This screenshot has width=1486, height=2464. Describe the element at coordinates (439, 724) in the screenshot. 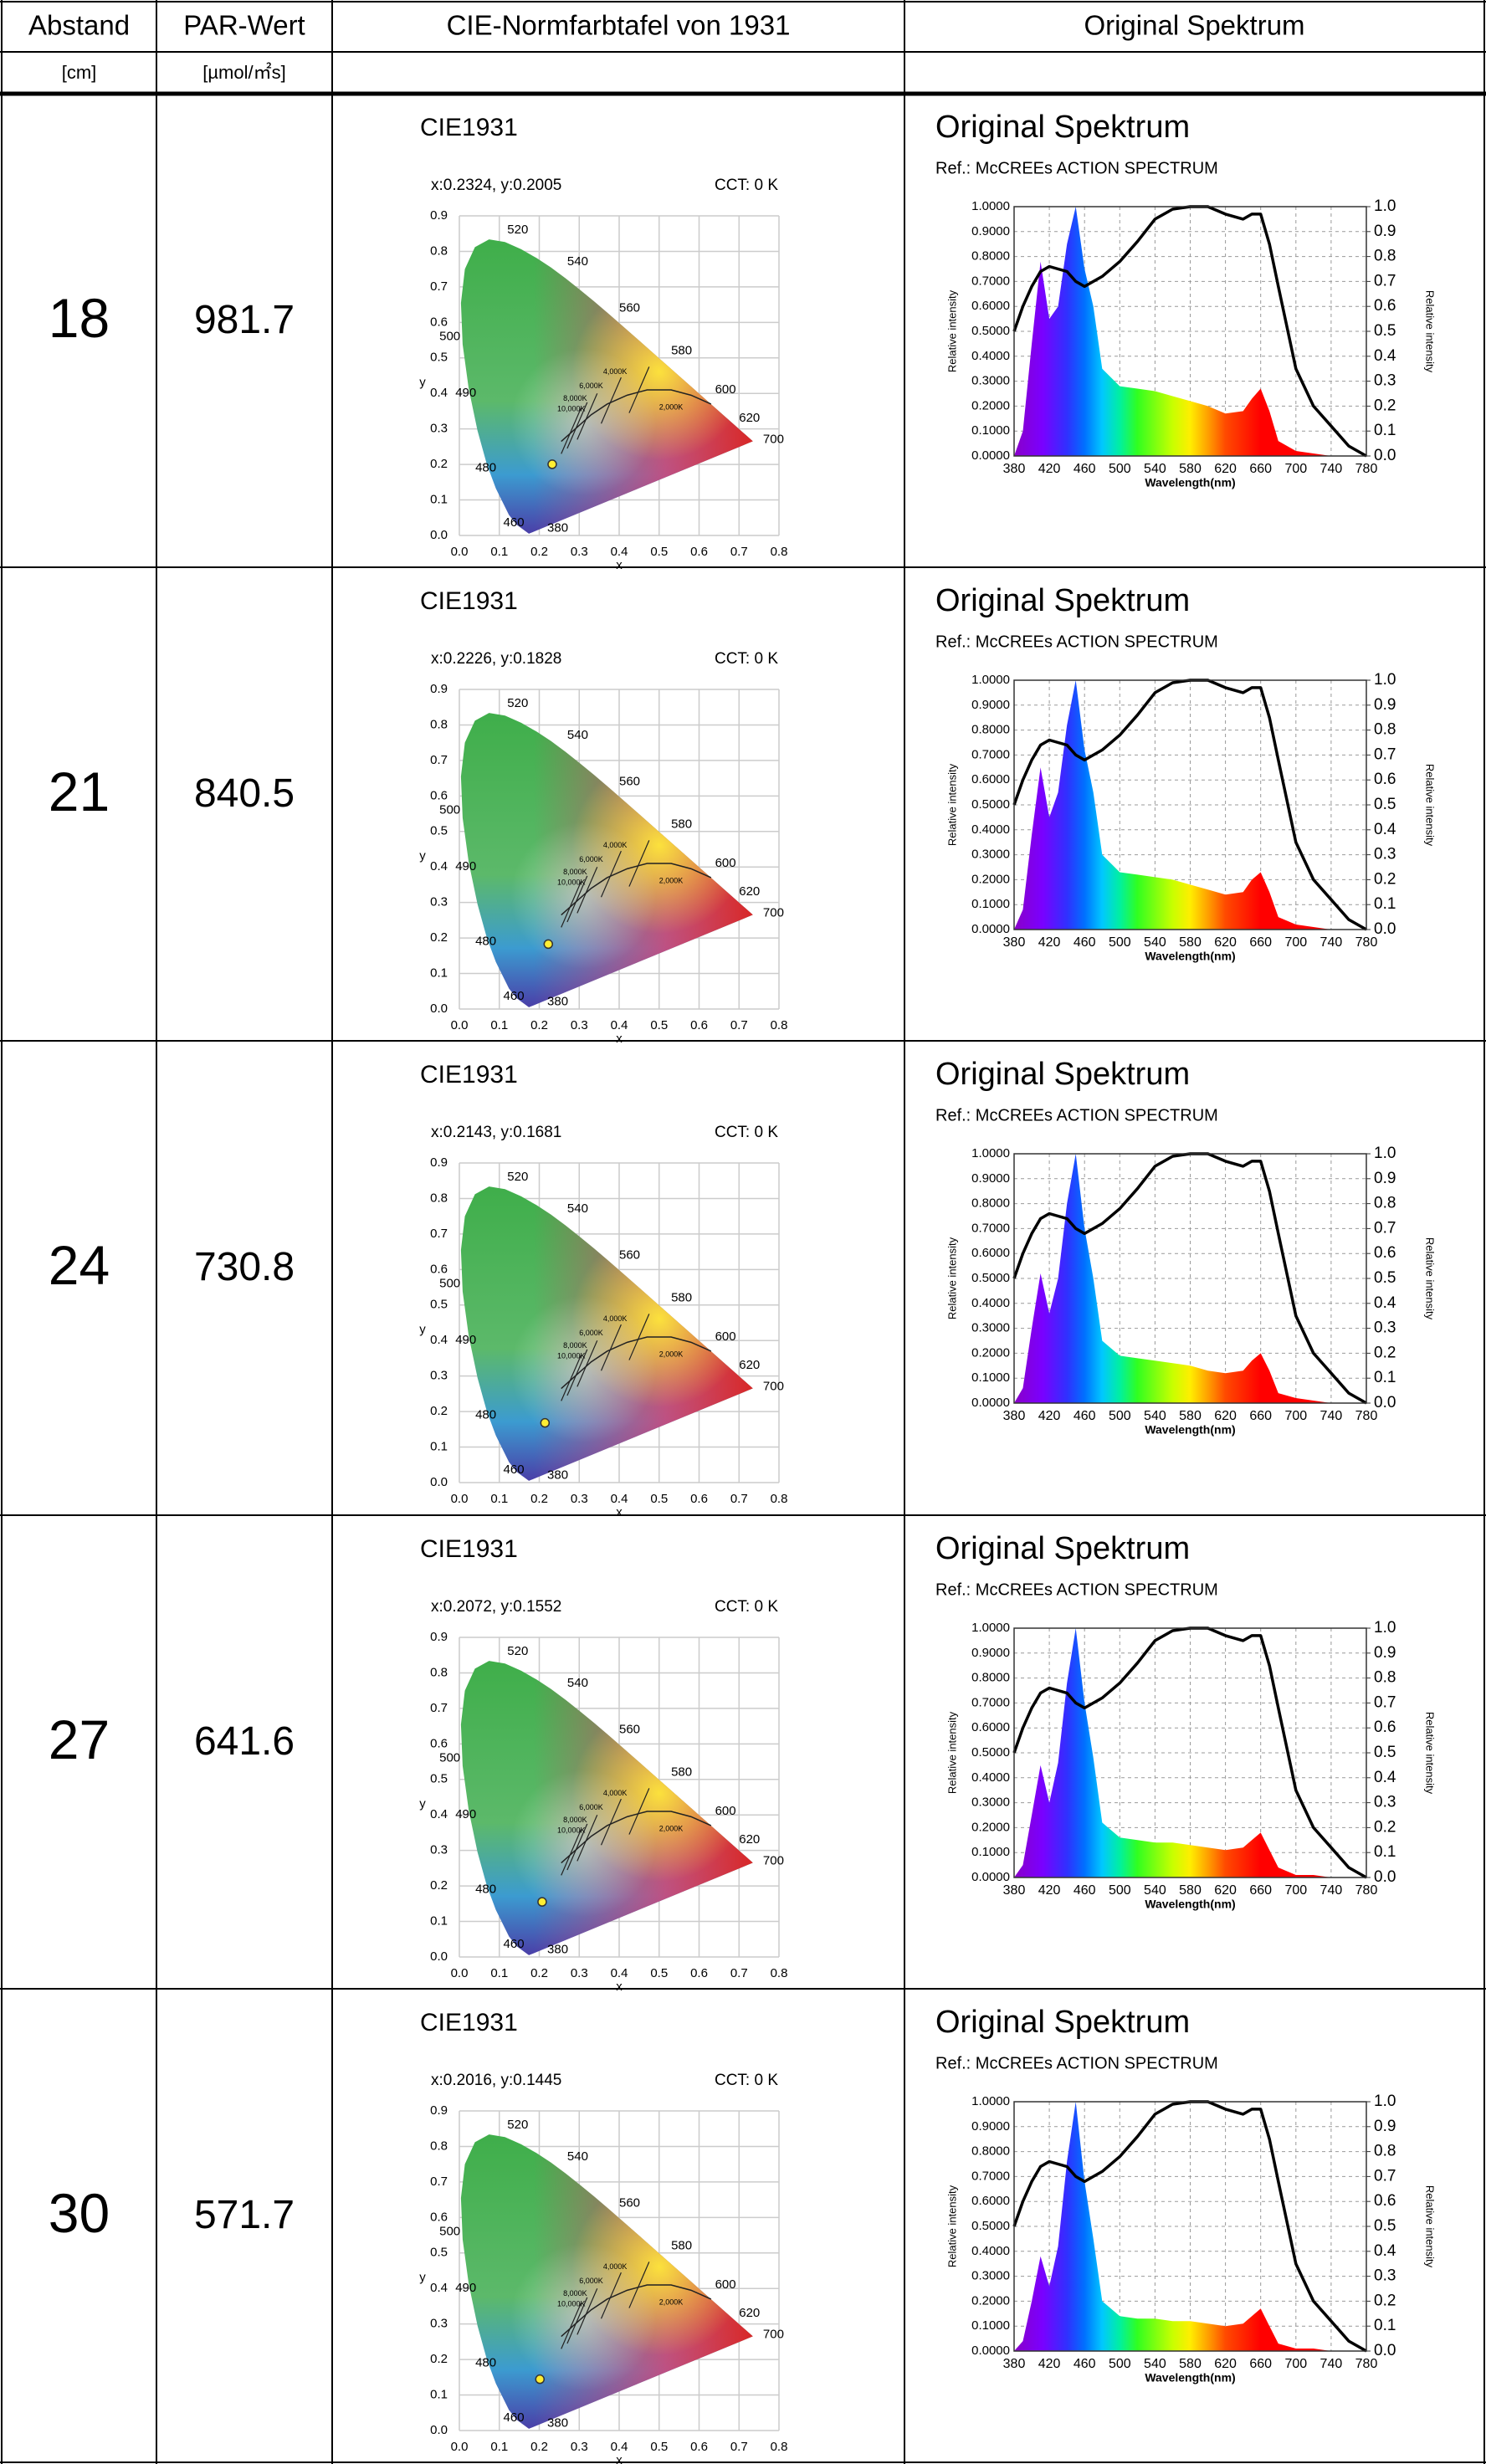

I see `y-tick-label: 0.8` at that location.